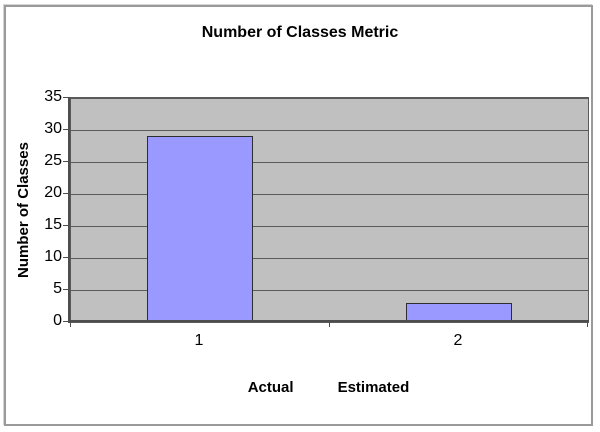 The height and width of the screenshot is (432, 600). I want to click on gridline-y20, so click(329, 194).